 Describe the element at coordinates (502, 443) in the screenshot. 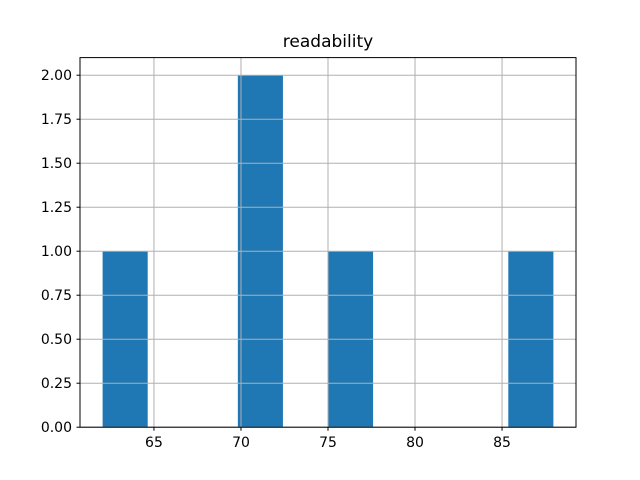

I see `x-tick-label: 85` at that location.